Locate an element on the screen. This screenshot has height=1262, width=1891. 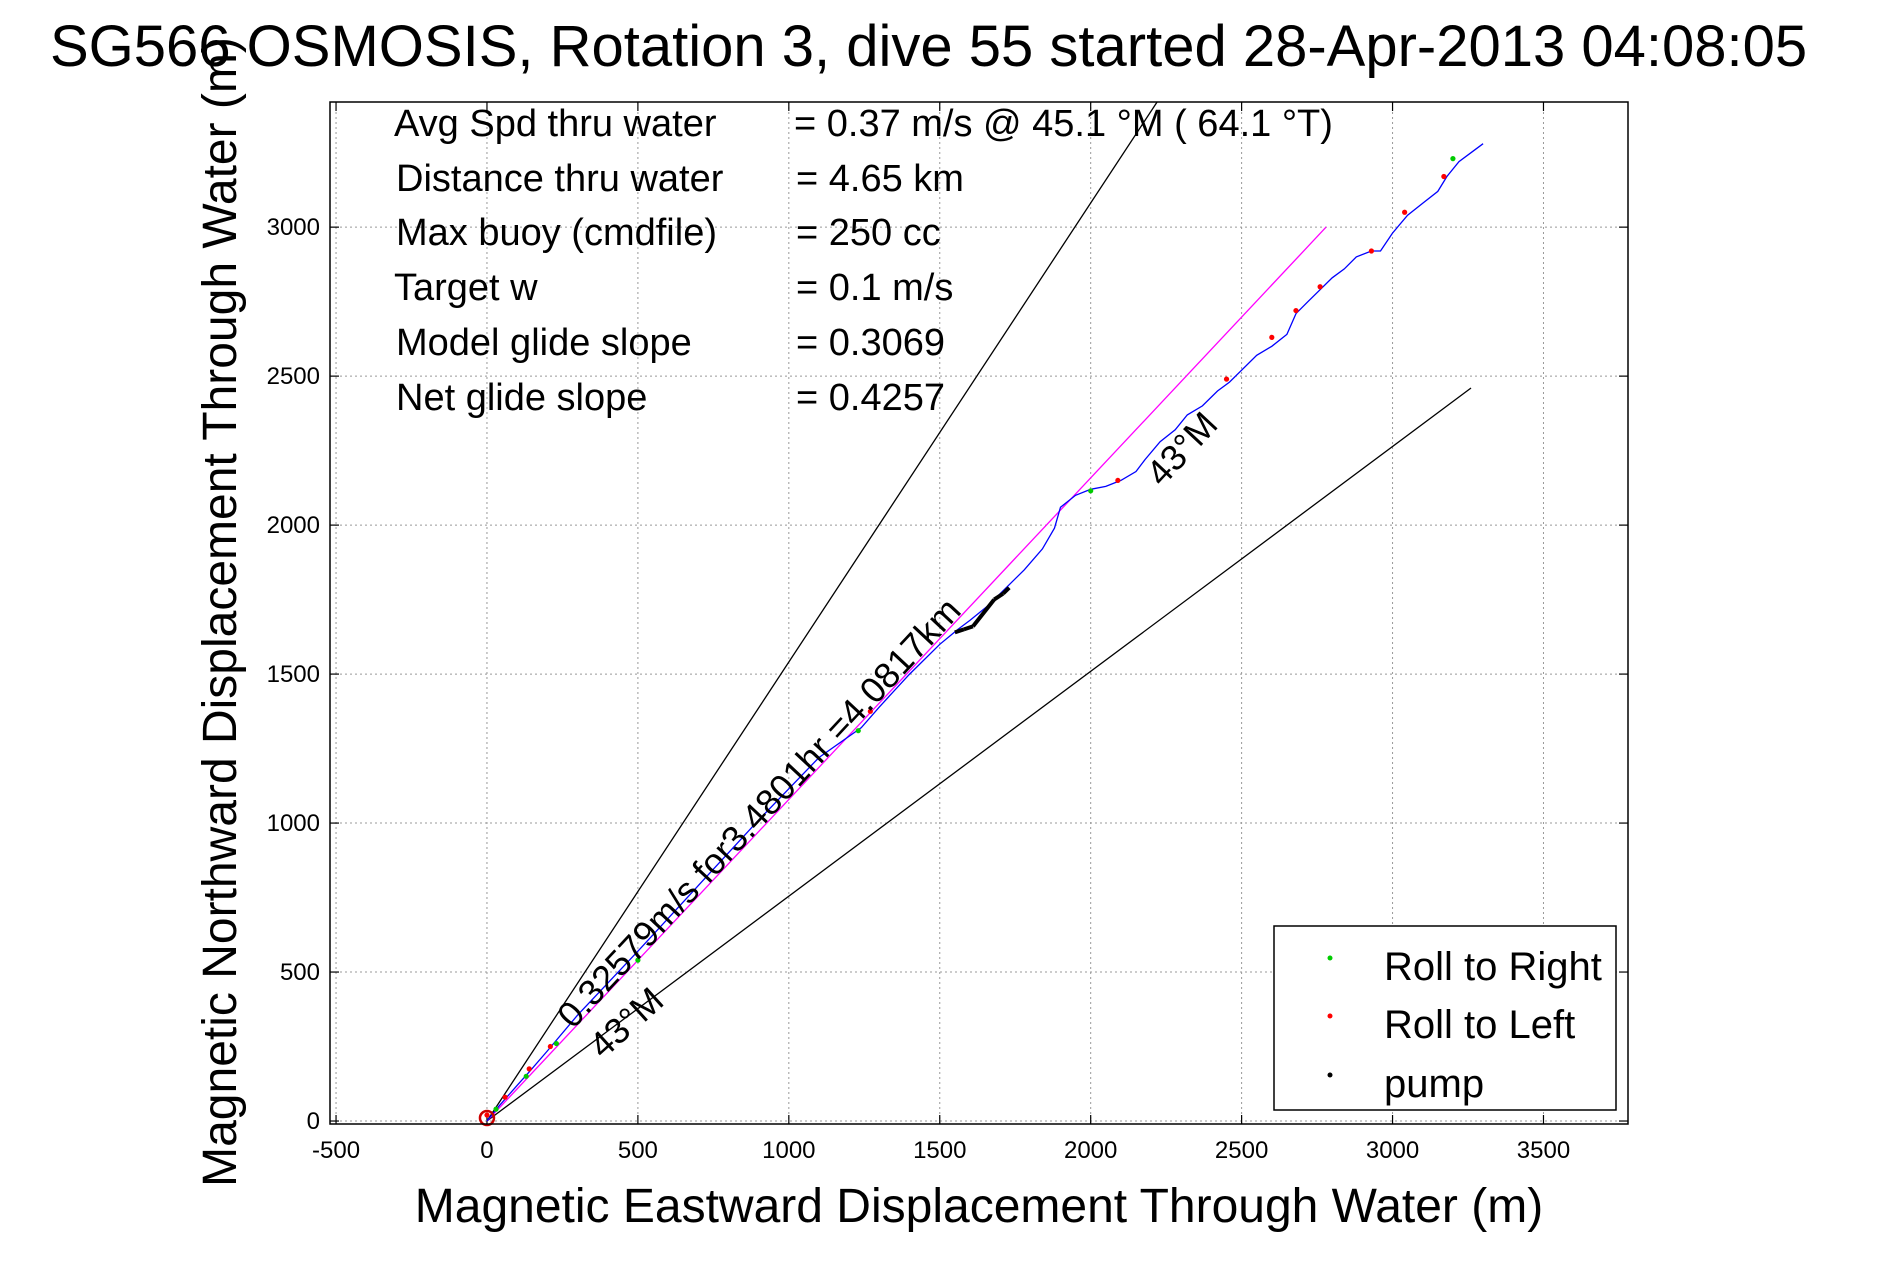
x-tick-label: 2500 is located at coordinates (1241, 1150).